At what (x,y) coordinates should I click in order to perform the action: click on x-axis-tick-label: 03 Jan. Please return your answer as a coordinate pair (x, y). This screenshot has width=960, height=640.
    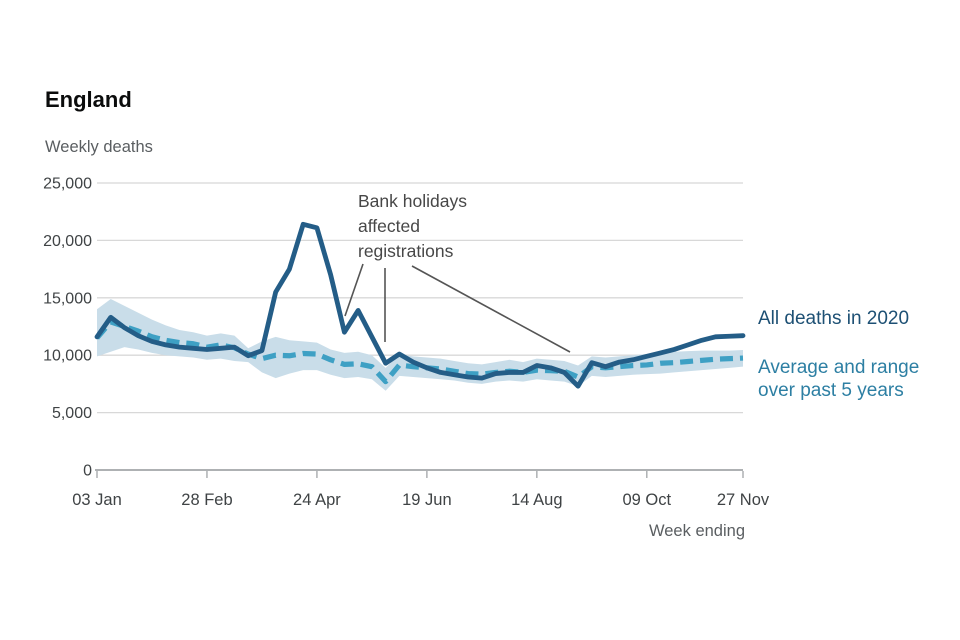
    Looking at the image, I should click on (97, 500).